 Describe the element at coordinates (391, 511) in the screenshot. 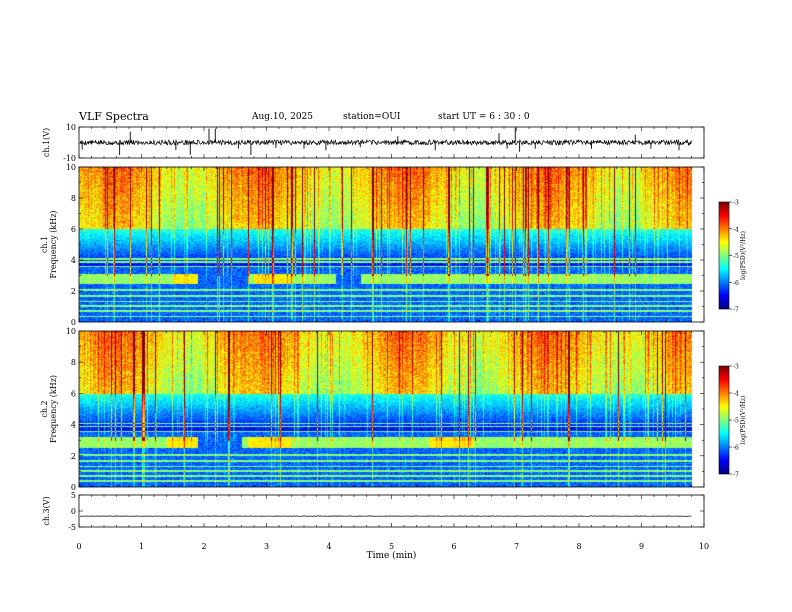

I see `ch3-wave-frame` at that location.